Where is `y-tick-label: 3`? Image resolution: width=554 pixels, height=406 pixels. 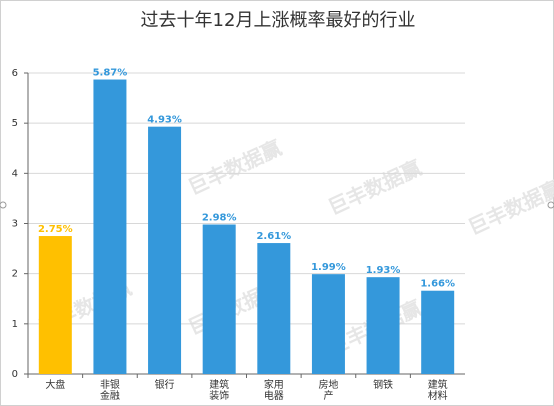 y-tick-label: 3 is located at coordinates (15, 224).